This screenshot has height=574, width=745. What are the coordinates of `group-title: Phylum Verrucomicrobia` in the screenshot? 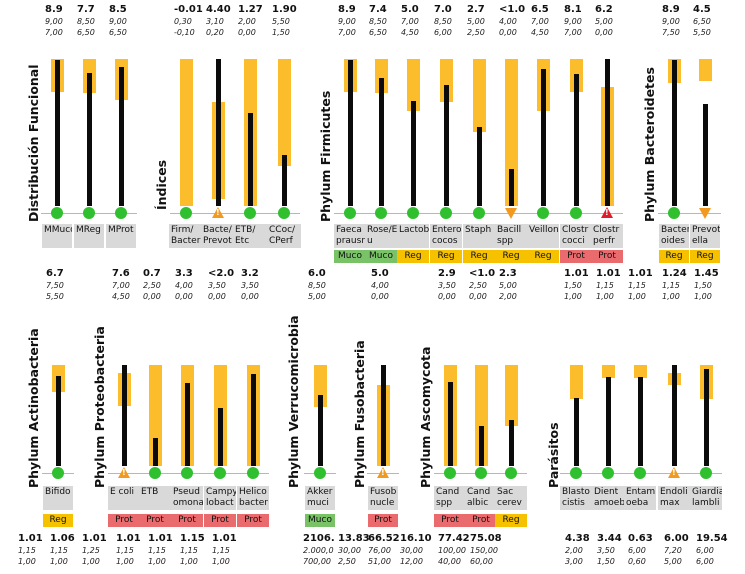 It's located at (293, 401).